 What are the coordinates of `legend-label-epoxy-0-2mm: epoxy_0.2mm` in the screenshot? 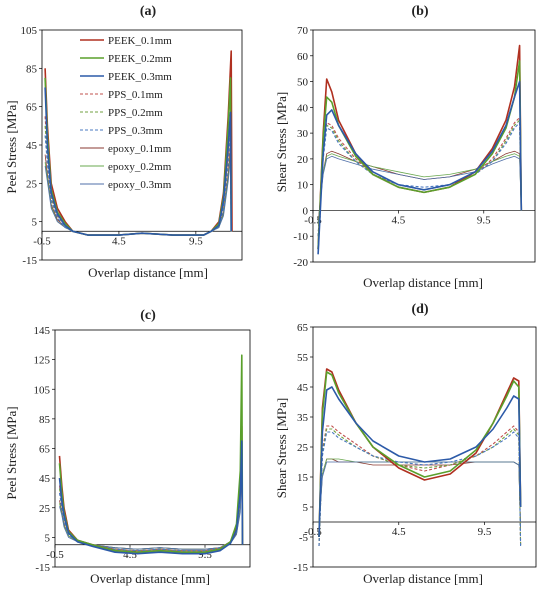 It's located at (140, 167).